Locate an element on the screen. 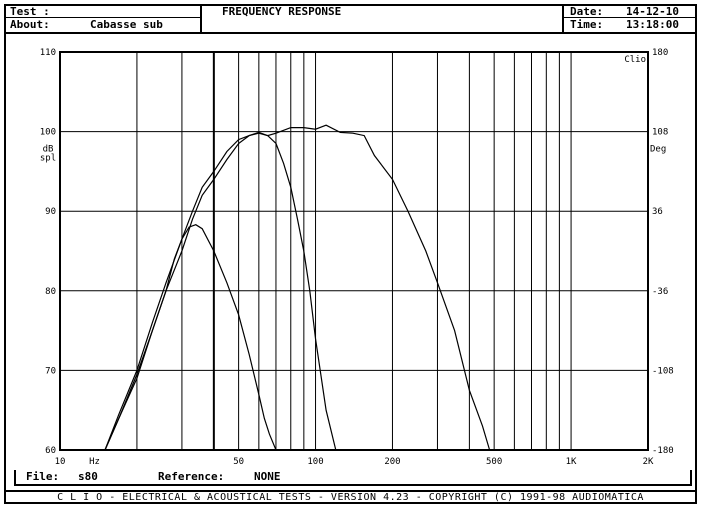 This screenshot has width=705, height=512. header-divider-left is located at coordinates (201, 18).